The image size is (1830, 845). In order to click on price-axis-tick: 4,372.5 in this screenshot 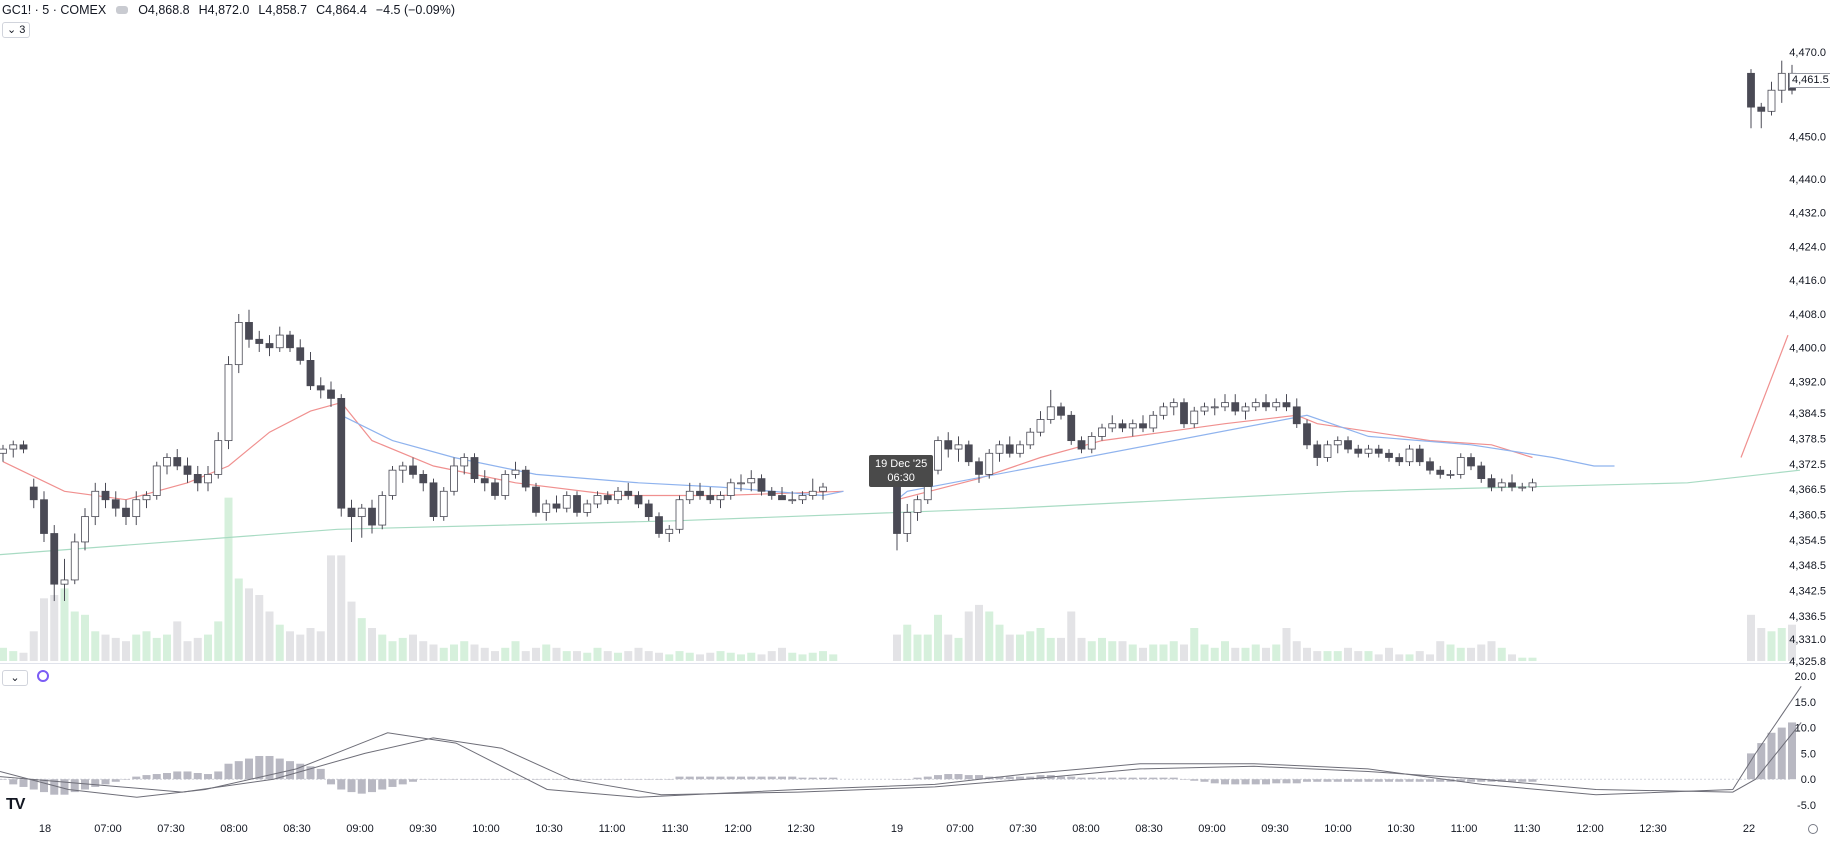, I will do `click(1807, 465)`.